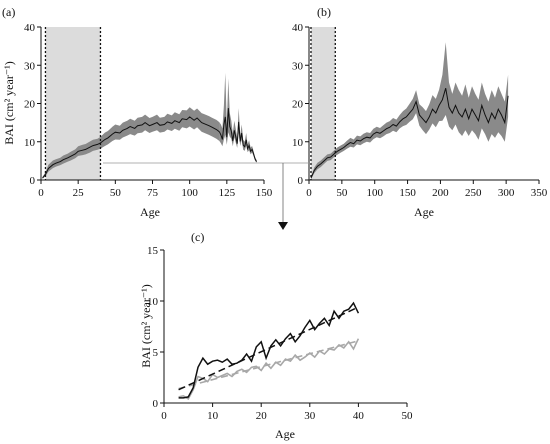  Describe the element at coordinates (156, 404) in the screenshot. I see `panel-c-y-tick-label: 0` at that location.